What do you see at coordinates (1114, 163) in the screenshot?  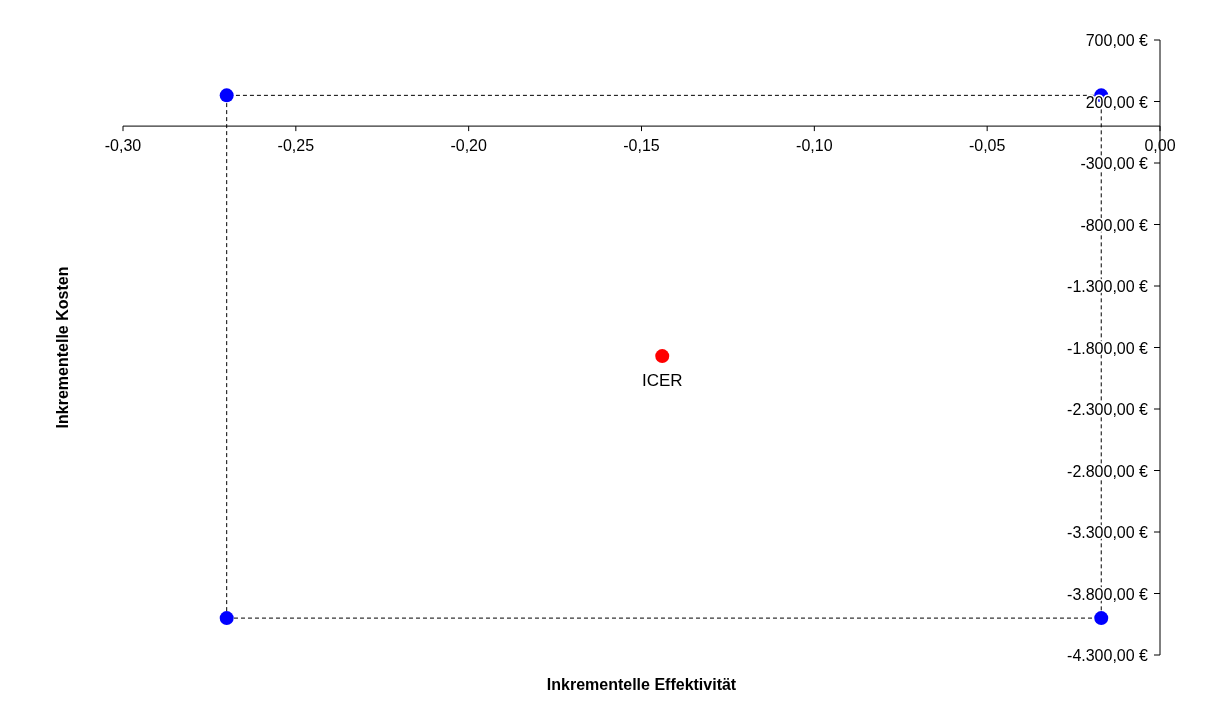 I see `y-tick-label: -300,00 €` at bounding box center [1114, 163].